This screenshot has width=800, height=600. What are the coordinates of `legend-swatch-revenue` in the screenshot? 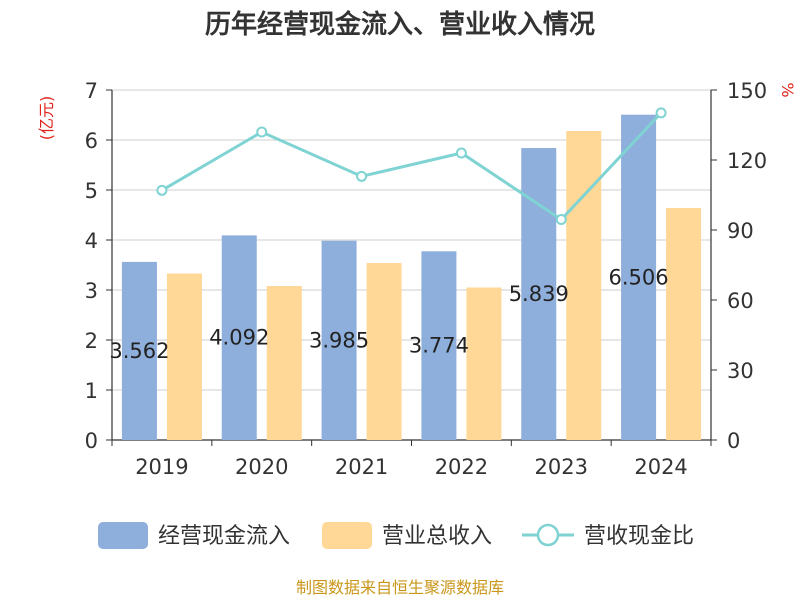 It's located at (347, 535).